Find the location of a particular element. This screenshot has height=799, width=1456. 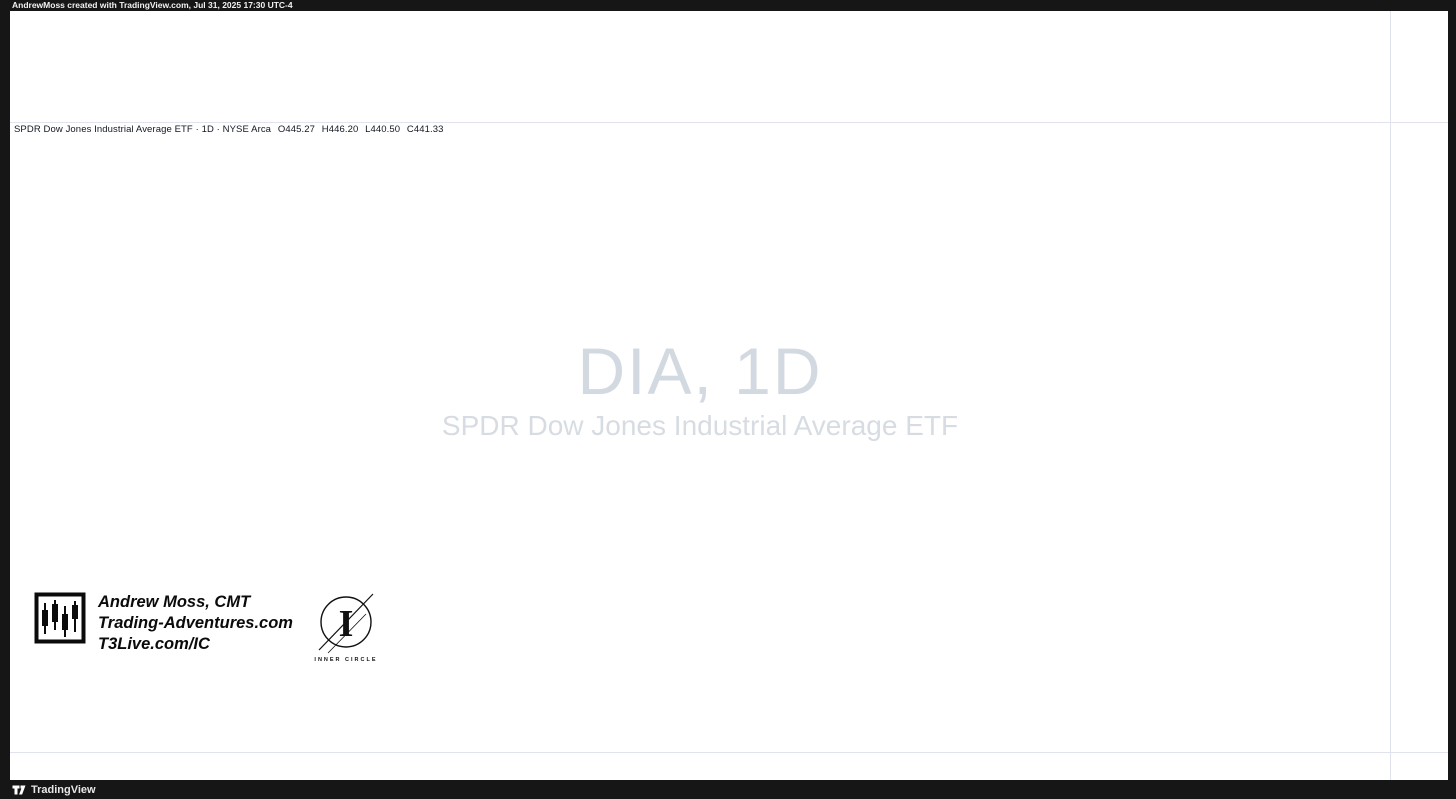

svg-text: I is located at coordinates (346, 624).